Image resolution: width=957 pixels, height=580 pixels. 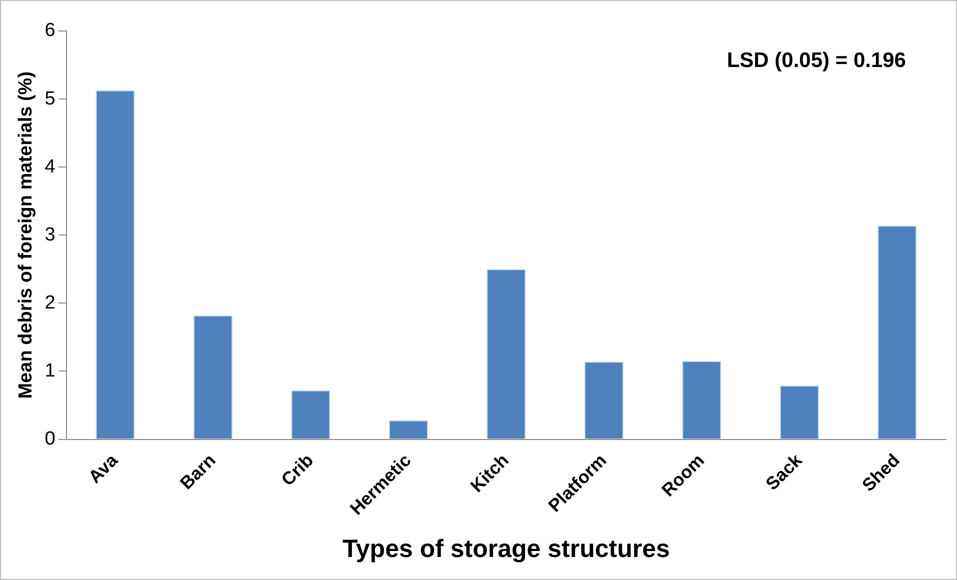 I want to click on y-tick-label: 2, so click(x=50, y=303).